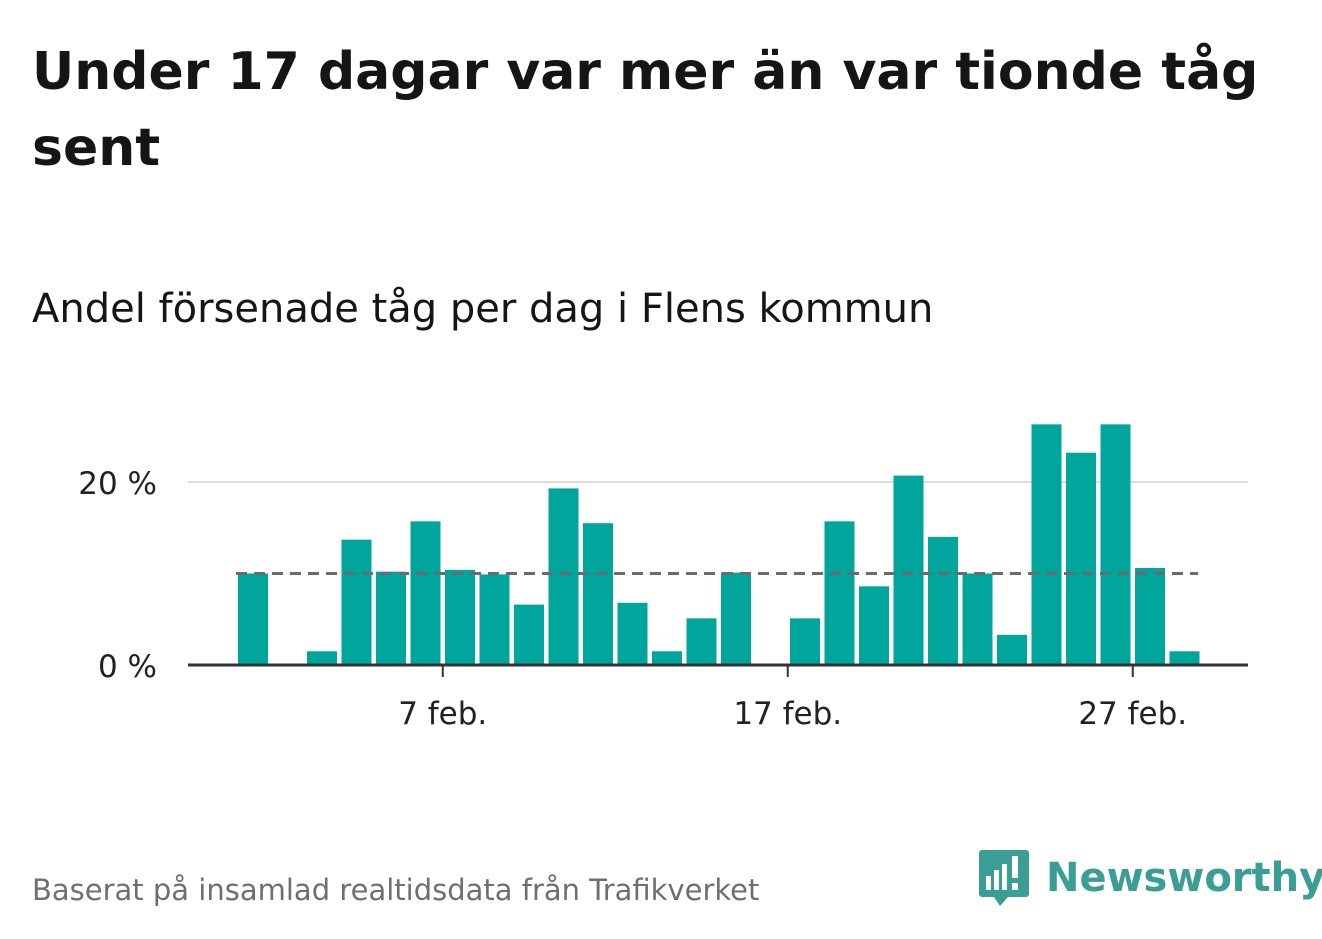  I want to click on y-tick-label: 0 %, so click(127, 667).